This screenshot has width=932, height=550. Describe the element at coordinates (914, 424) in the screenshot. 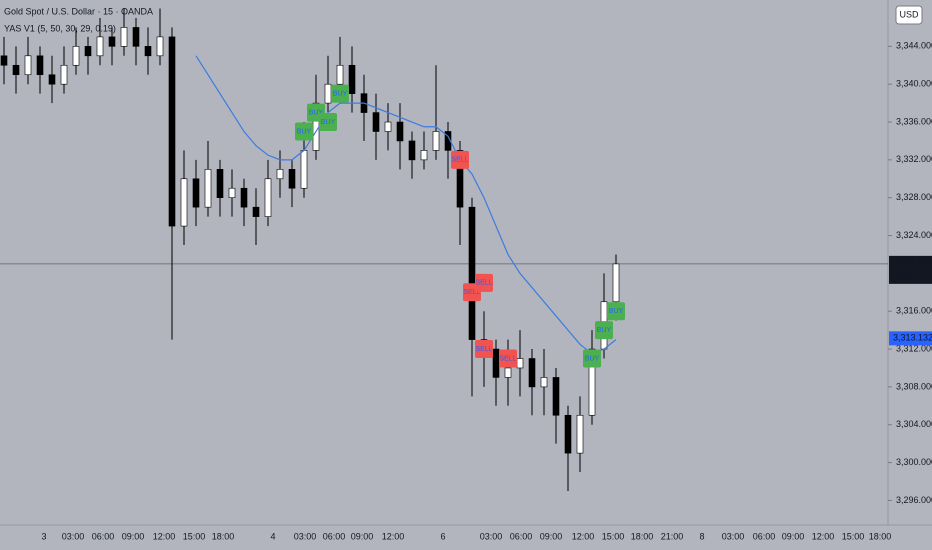

I see `y-tick-label: 3,304.000` at that location.